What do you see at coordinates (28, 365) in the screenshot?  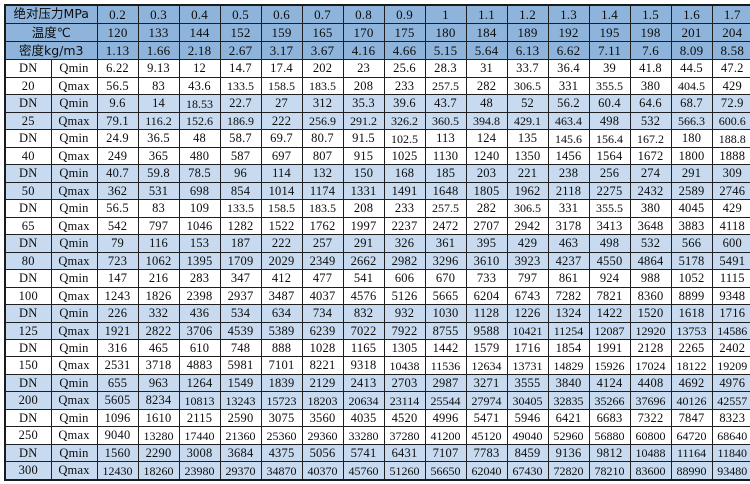 I see `dn-size-cell: 150` at bounding box center [28, 365].